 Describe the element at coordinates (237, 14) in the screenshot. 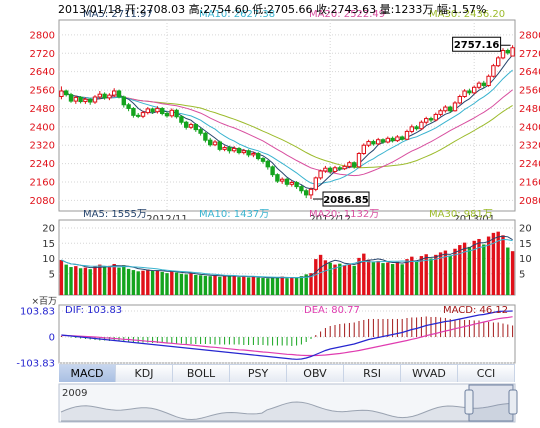

I see `price-ma-legend-1: MA10: 2627.38` at that location.